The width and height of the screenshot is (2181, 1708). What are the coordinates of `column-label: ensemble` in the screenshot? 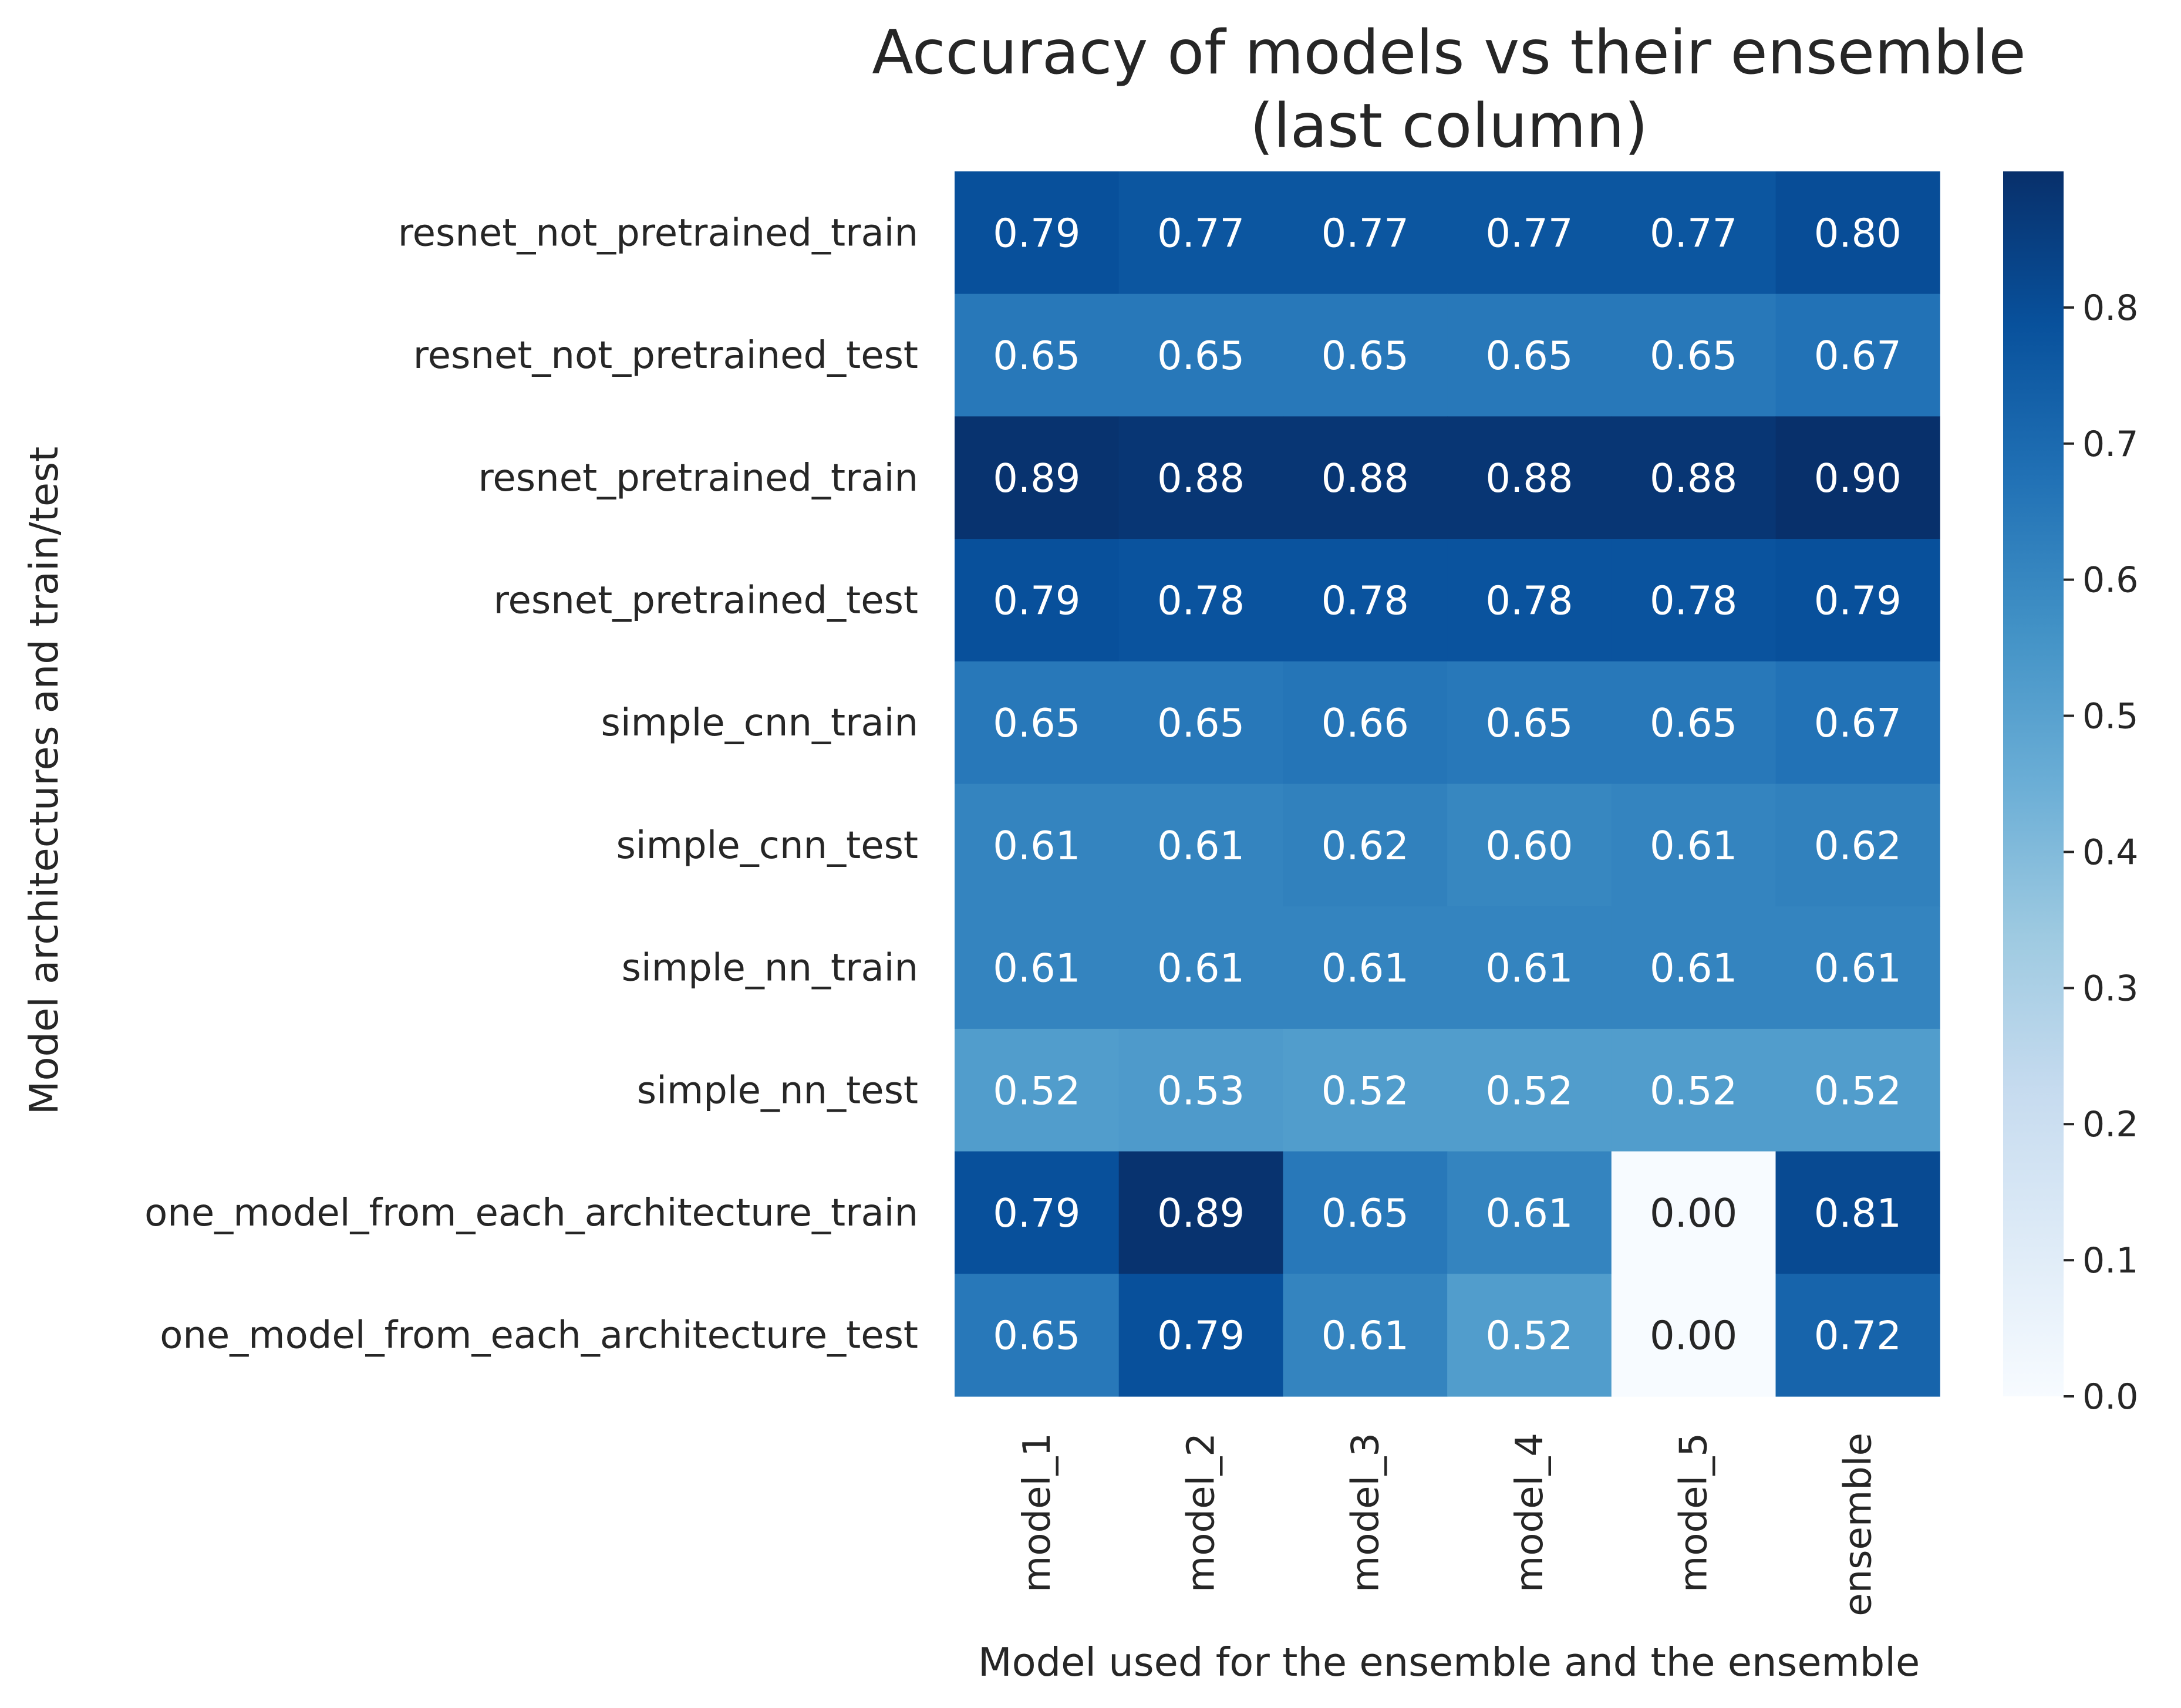 It's located at (1858, 1524).